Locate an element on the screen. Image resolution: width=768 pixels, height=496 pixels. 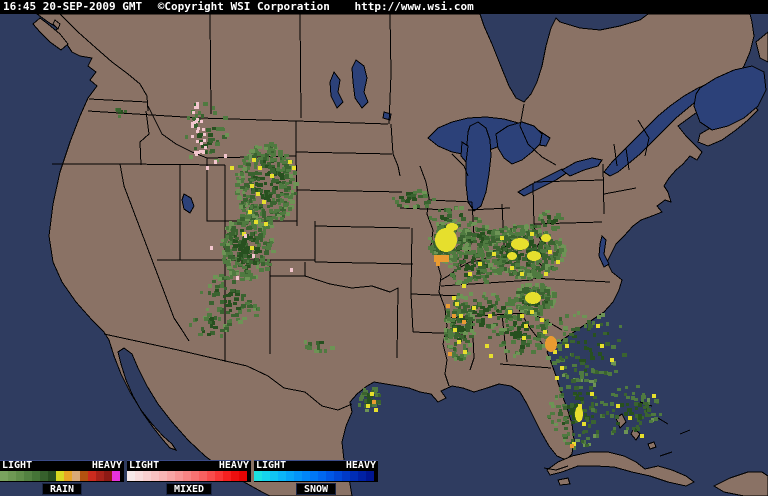
url-text: http://www.wsi.com is located at coordinates (414, 6).